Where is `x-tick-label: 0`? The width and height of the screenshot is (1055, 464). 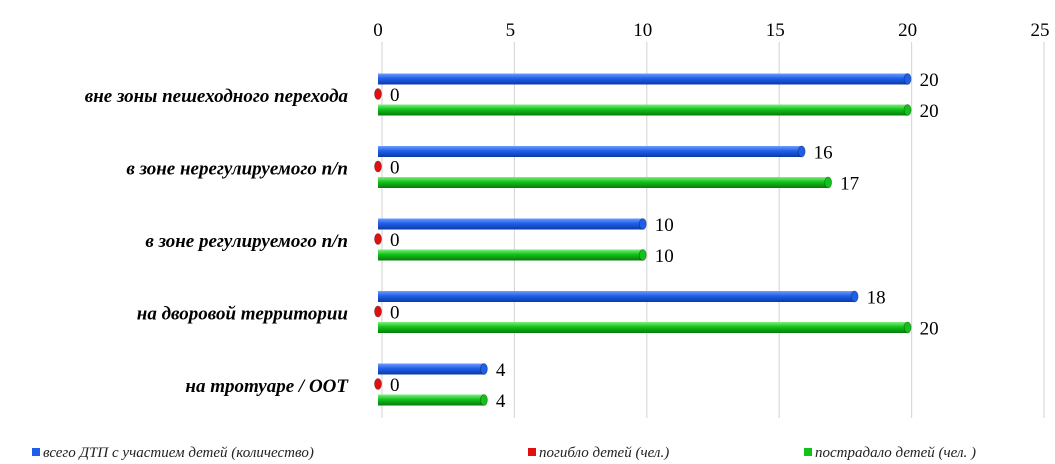
x-tick-label: 0 is located at coordinates (378, 30).